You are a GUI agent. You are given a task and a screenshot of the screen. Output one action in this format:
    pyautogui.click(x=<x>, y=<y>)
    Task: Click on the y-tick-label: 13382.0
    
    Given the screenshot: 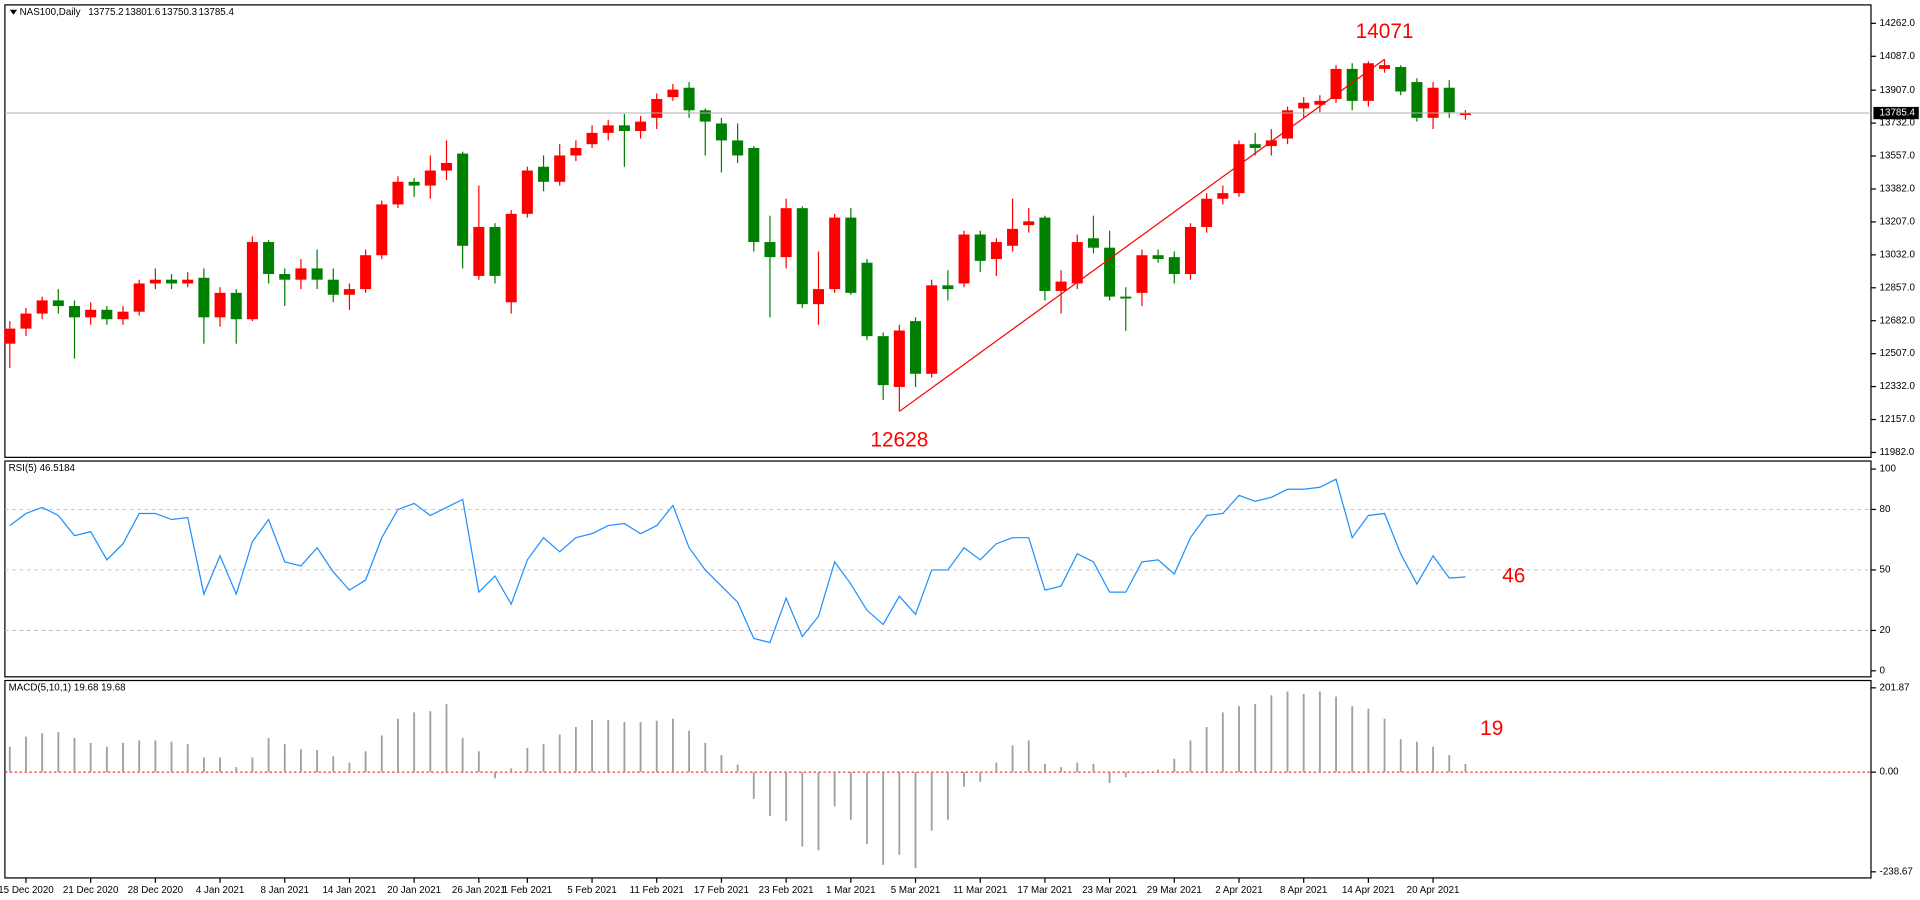 What is the action you would take?
    pyautogui.click(x=1898, y=189)
    